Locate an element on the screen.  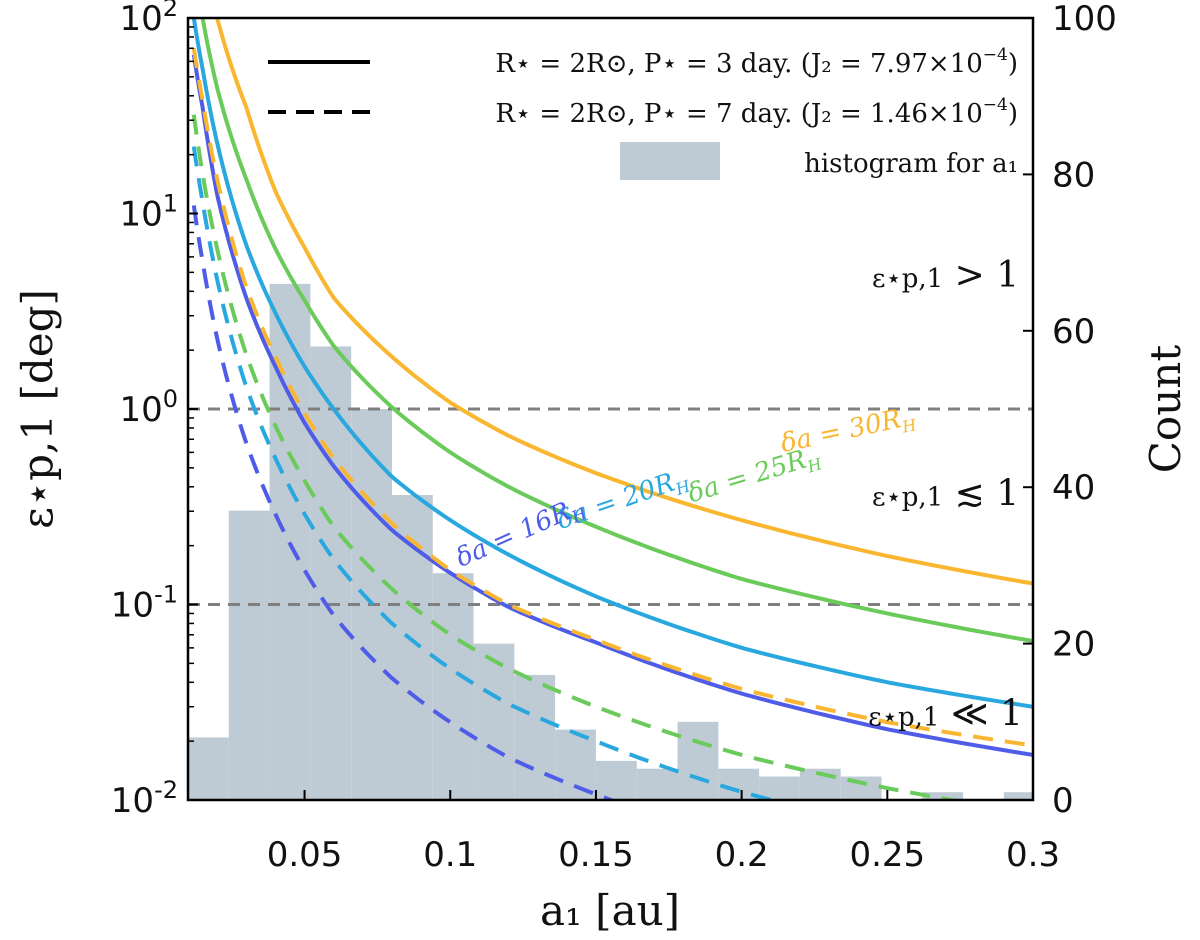
x-tick-label: 0.3 is located at coordinates (1033, 855).